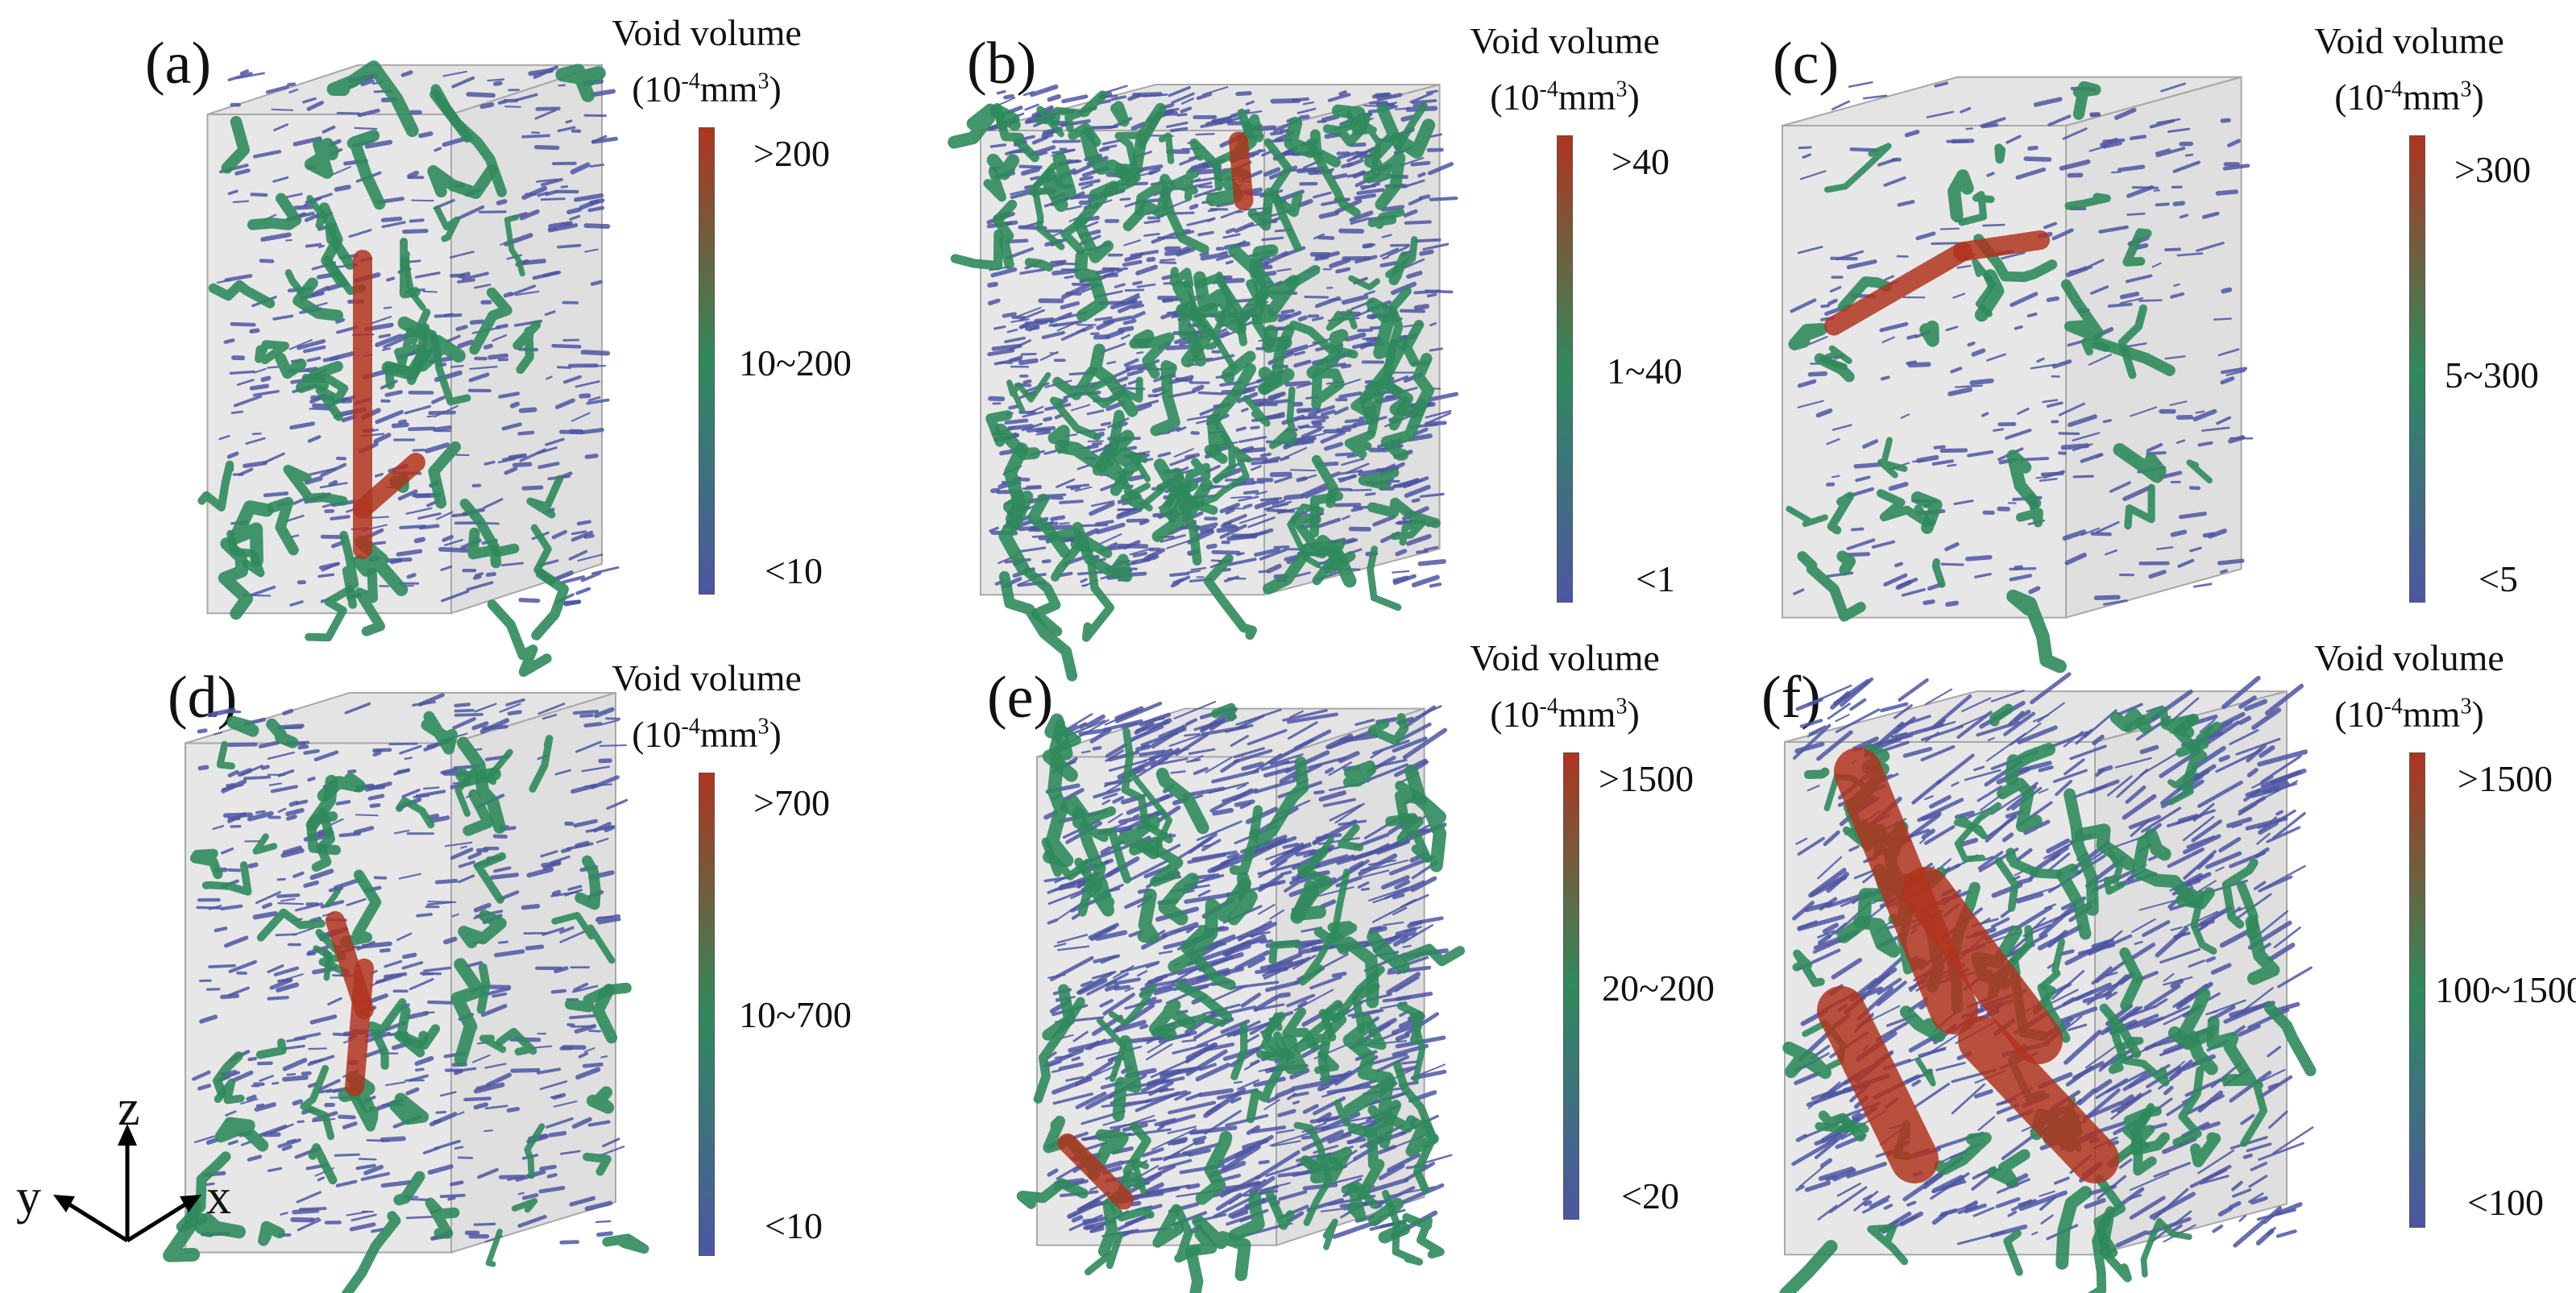 This screenshot has height=1293, width=2576. I want to click on legend-mid-label: 5~300, so click(2492, 376).